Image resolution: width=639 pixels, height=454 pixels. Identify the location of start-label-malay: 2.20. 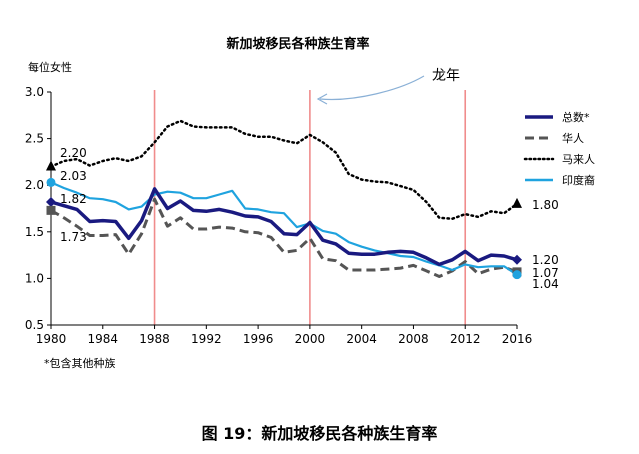
(73, 153).